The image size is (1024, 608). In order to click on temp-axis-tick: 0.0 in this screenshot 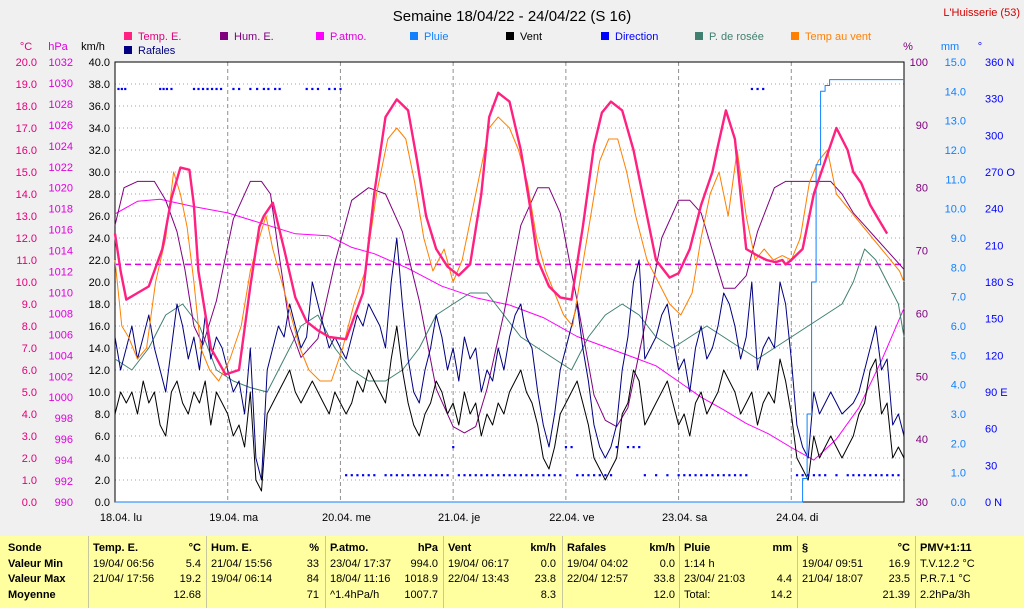, I will do `click(29, 503)`.